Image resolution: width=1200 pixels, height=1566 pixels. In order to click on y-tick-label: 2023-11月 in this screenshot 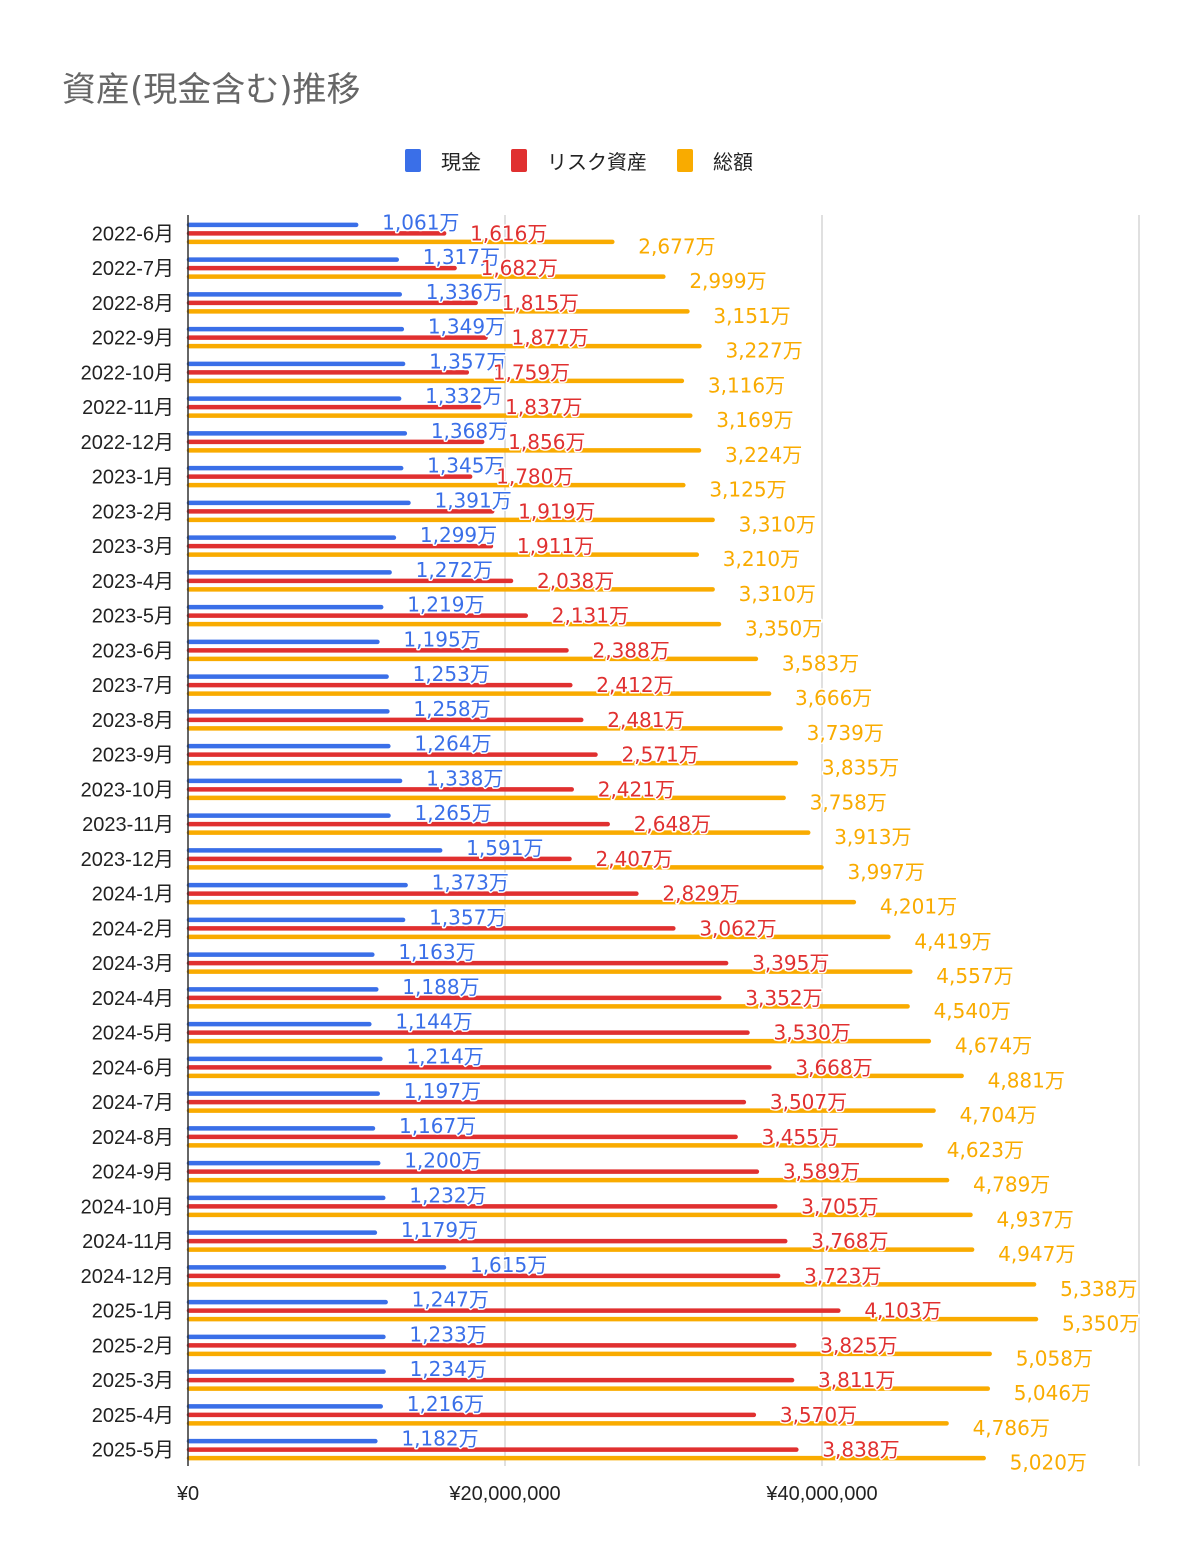, I will do `click(128, 825)`.